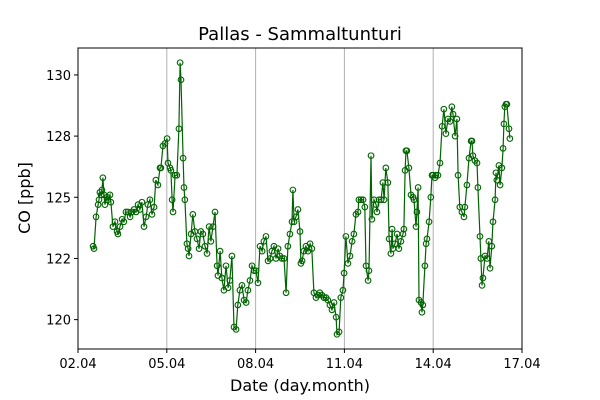 The height and width of the screenshot is (400, 600). Describe the element at coordinates (58, 198) in the screenshot. I see `y-tick-label: 125` at that location.